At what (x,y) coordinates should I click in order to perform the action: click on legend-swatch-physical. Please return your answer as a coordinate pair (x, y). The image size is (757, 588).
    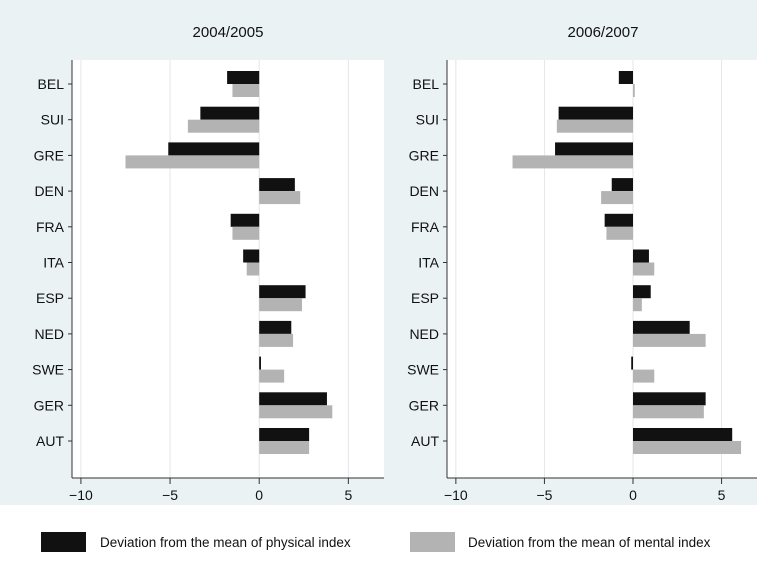
    Looking at the image, I should click on (63, 542).